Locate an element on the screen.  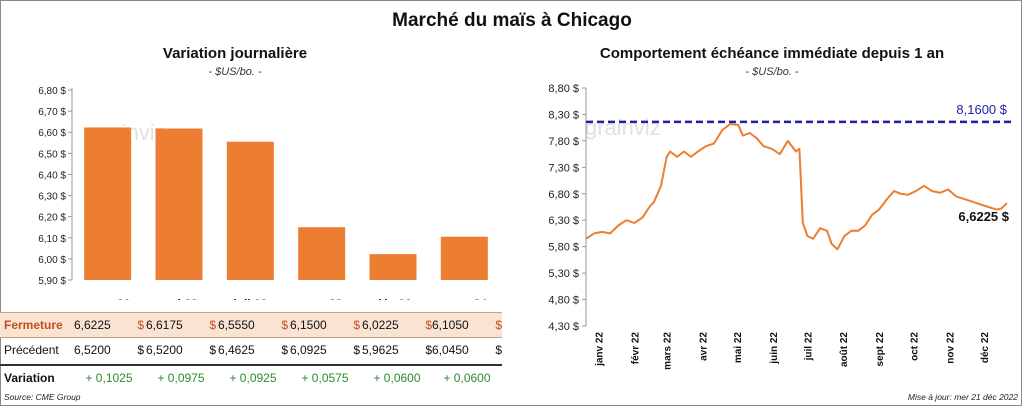
table-cell: + 0,0575 is located at coordinates (325, 378).